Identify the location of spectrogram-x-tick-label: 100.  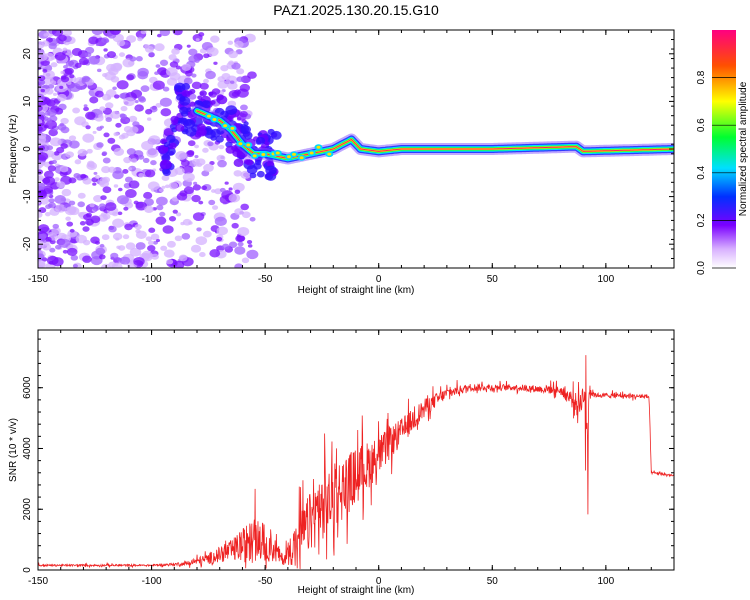
(606, 279).